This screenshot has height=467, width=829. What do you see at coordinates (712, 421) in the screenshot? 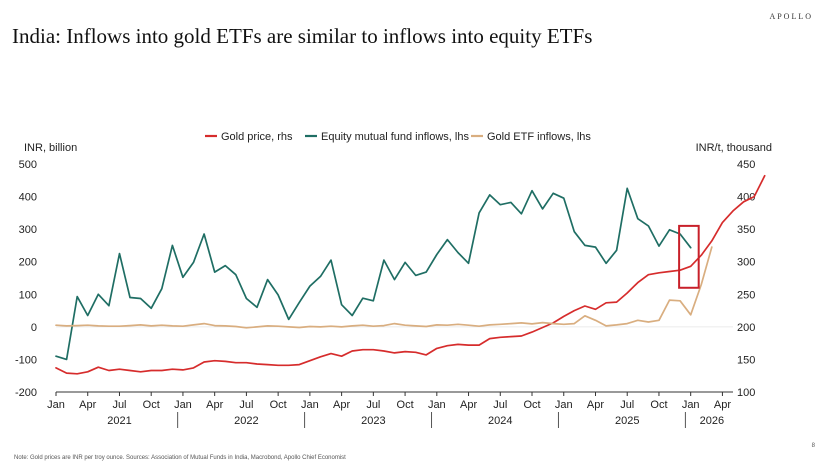
I see `year-label: 2026` at bounding box center [712, 421].